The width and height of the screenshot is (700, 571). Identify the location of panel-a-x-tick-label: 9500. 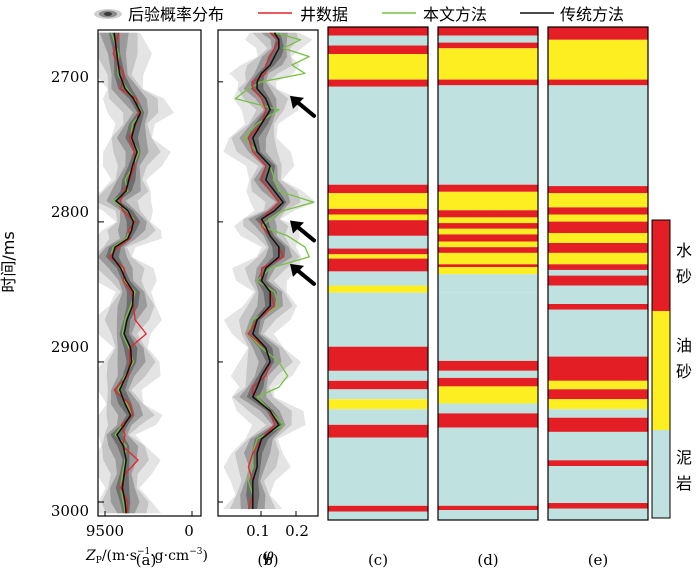
(105, 531).